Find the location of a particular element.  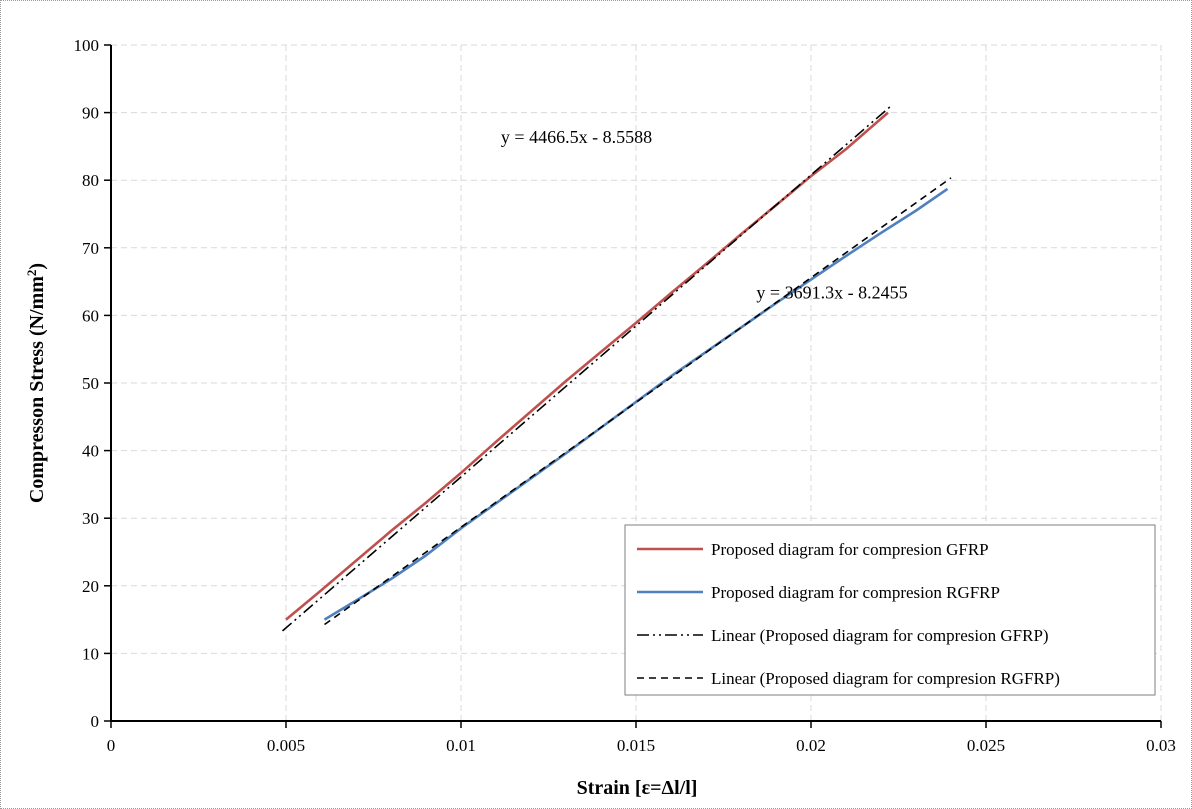

x-tick-label: 0 is located at coordinates (111, 745).